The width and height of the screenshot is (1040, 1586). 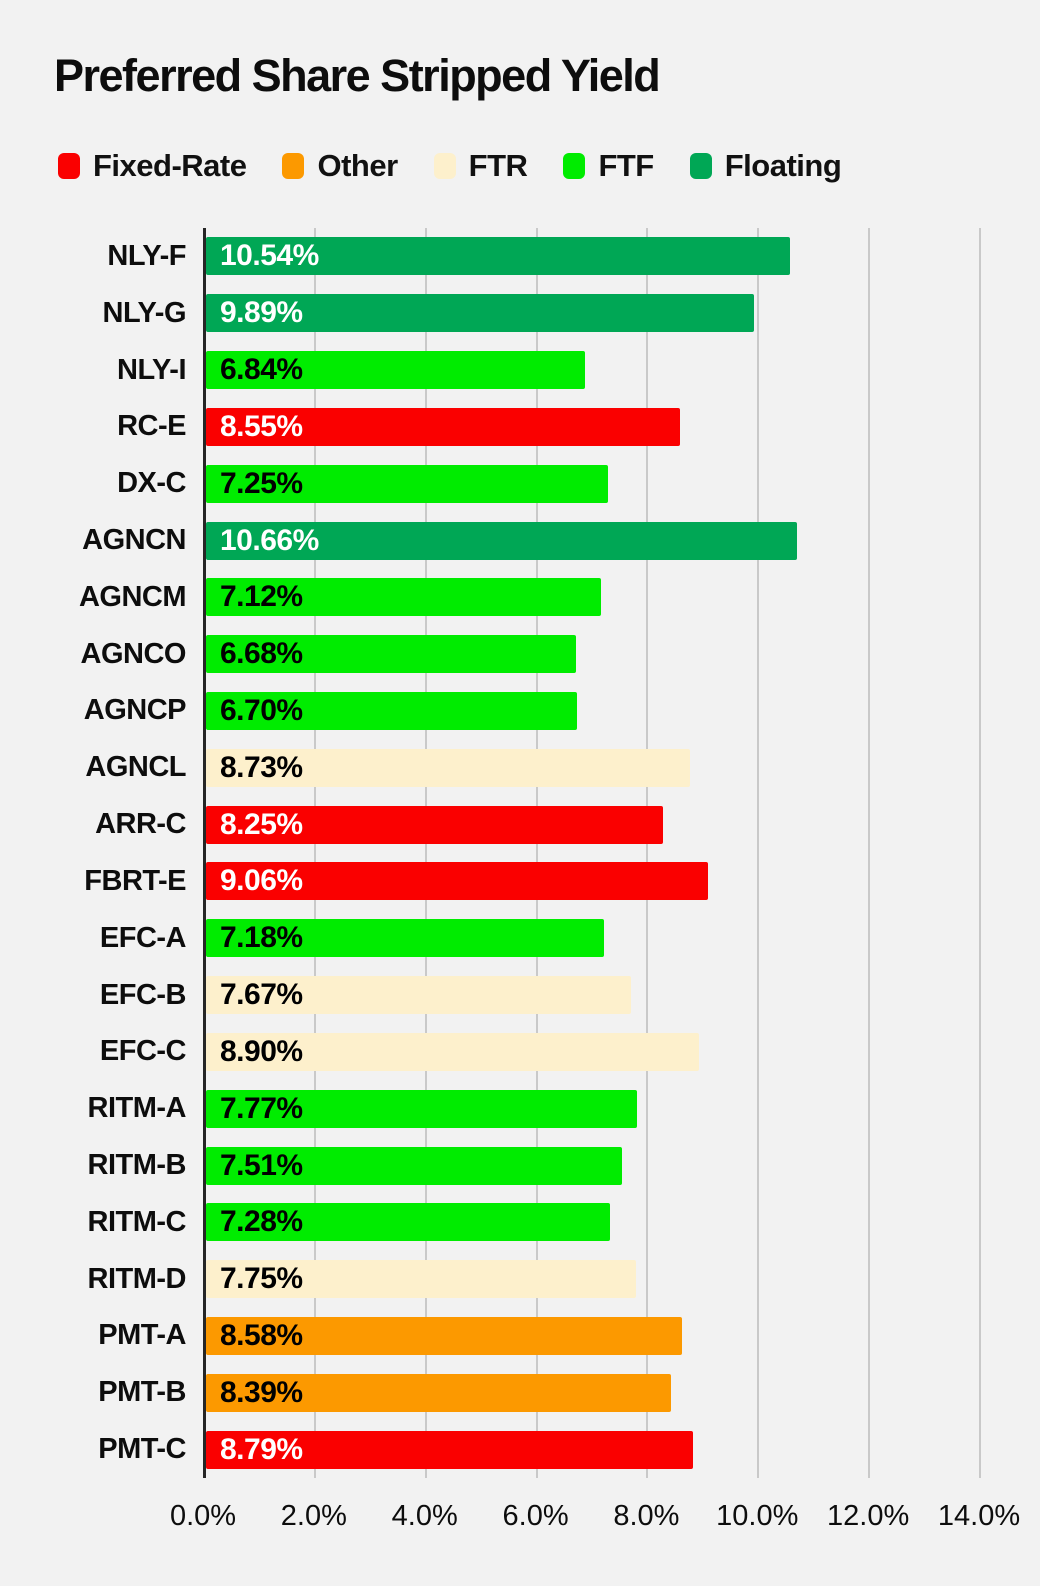 I want to click on x-tick-label: 0.0%, so click(x=203, y=1516).